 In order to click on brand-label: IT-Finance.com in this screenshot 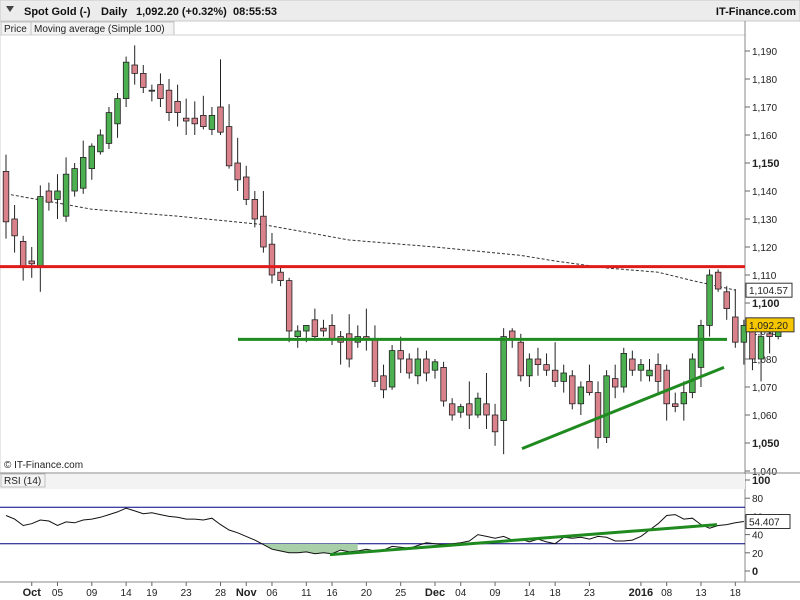, I will do `click(756, 12)`.